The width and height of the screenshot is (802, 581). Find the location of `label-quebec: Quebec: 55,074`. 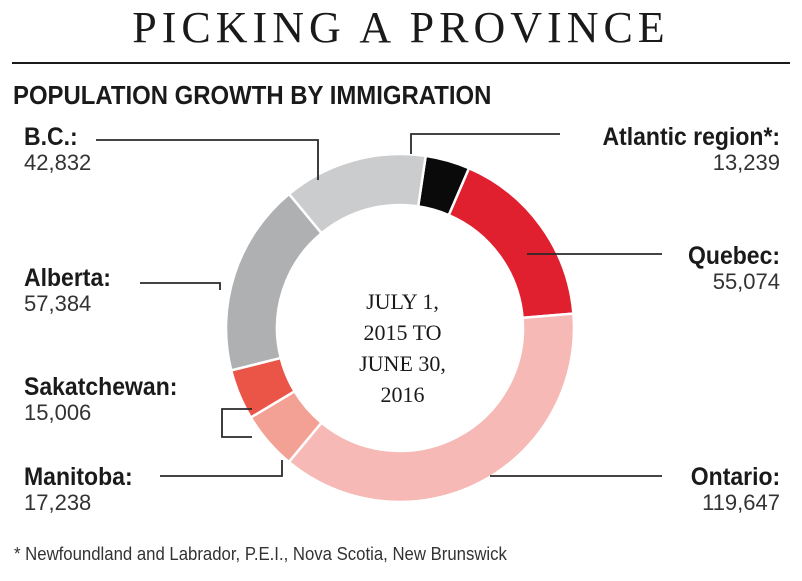

label-quebec: Quebec: 55,074 is located at coordinates (730, 269).